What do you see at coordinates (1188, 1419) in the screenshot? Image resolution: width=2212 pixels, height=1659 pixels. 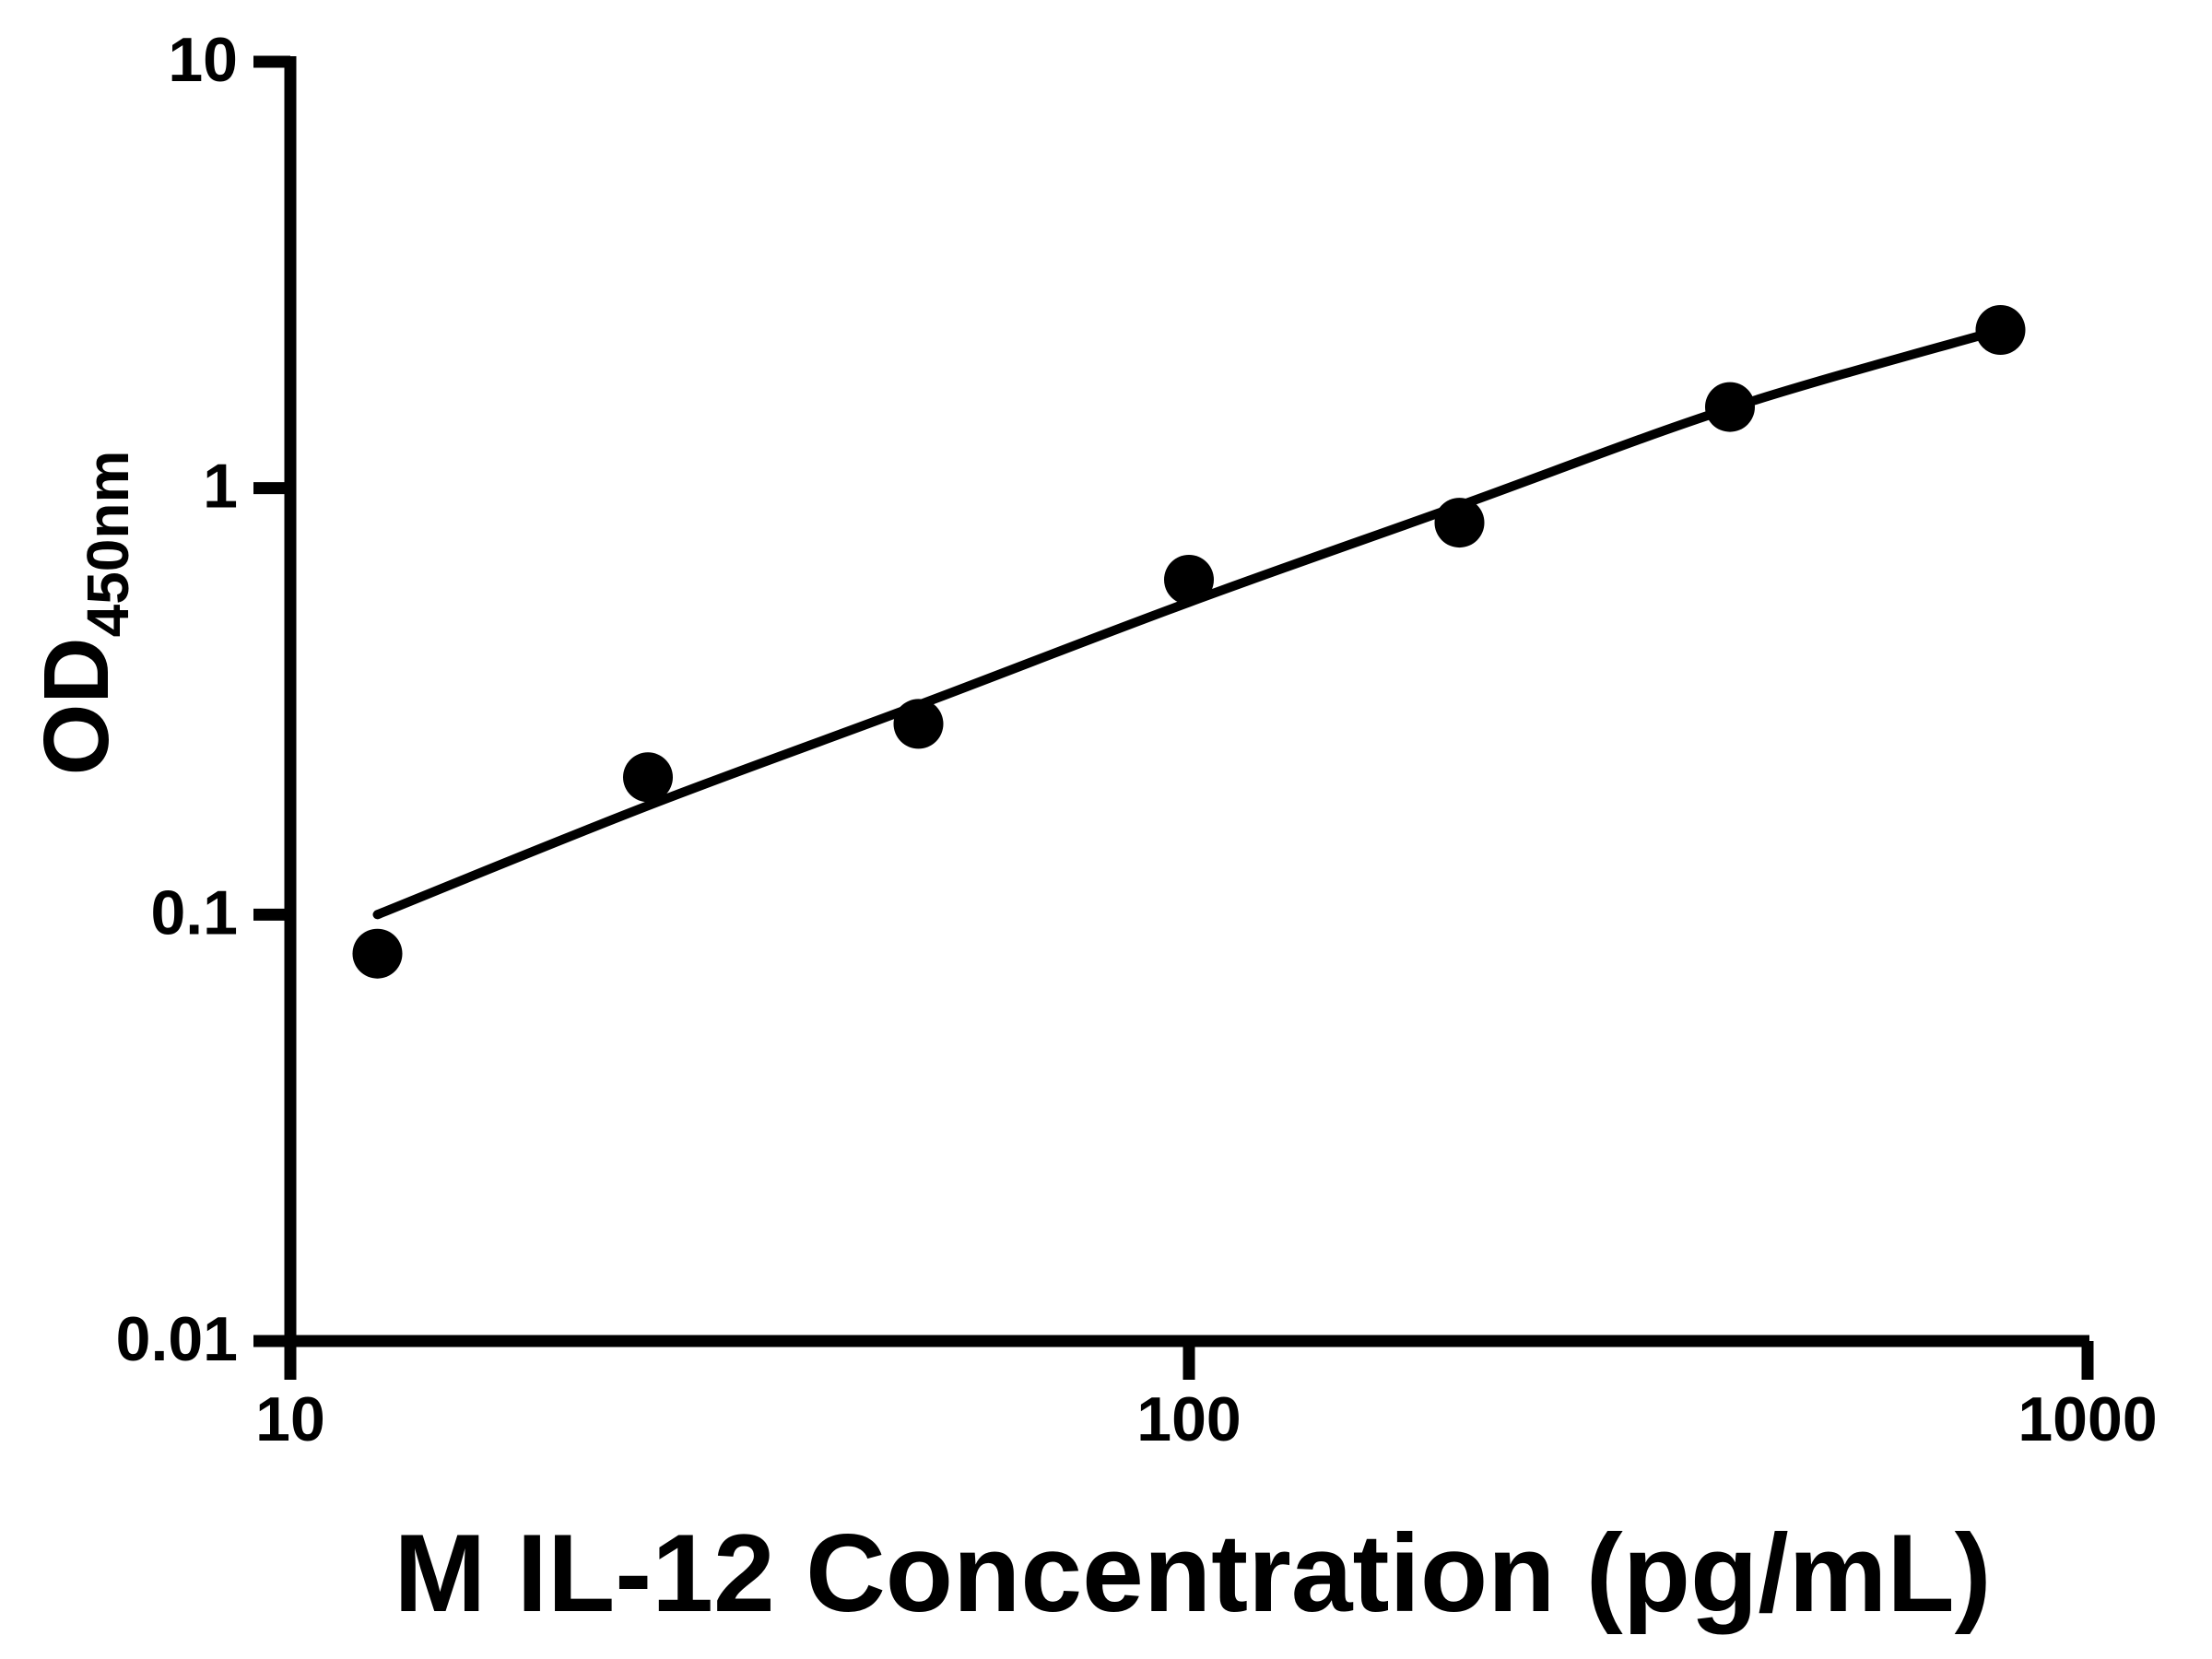 I see `x-tick-label: 100` at bounding box center [1188, 1419].